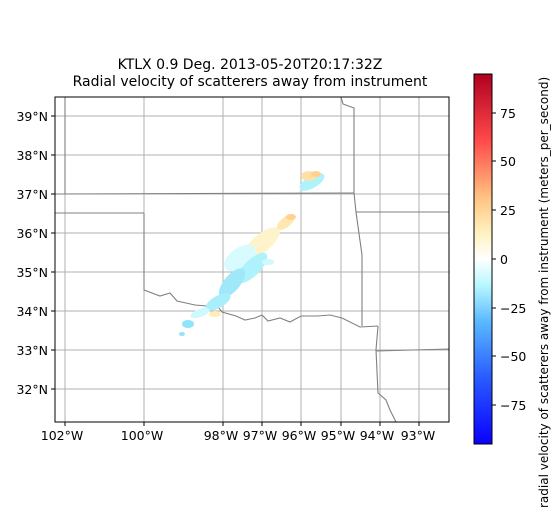 The height and width of the screenshot is (519, 560). Describe the element at coordinates (338, 435) in the screenshot. I see `lon-tick-label: 95°W` at that location.